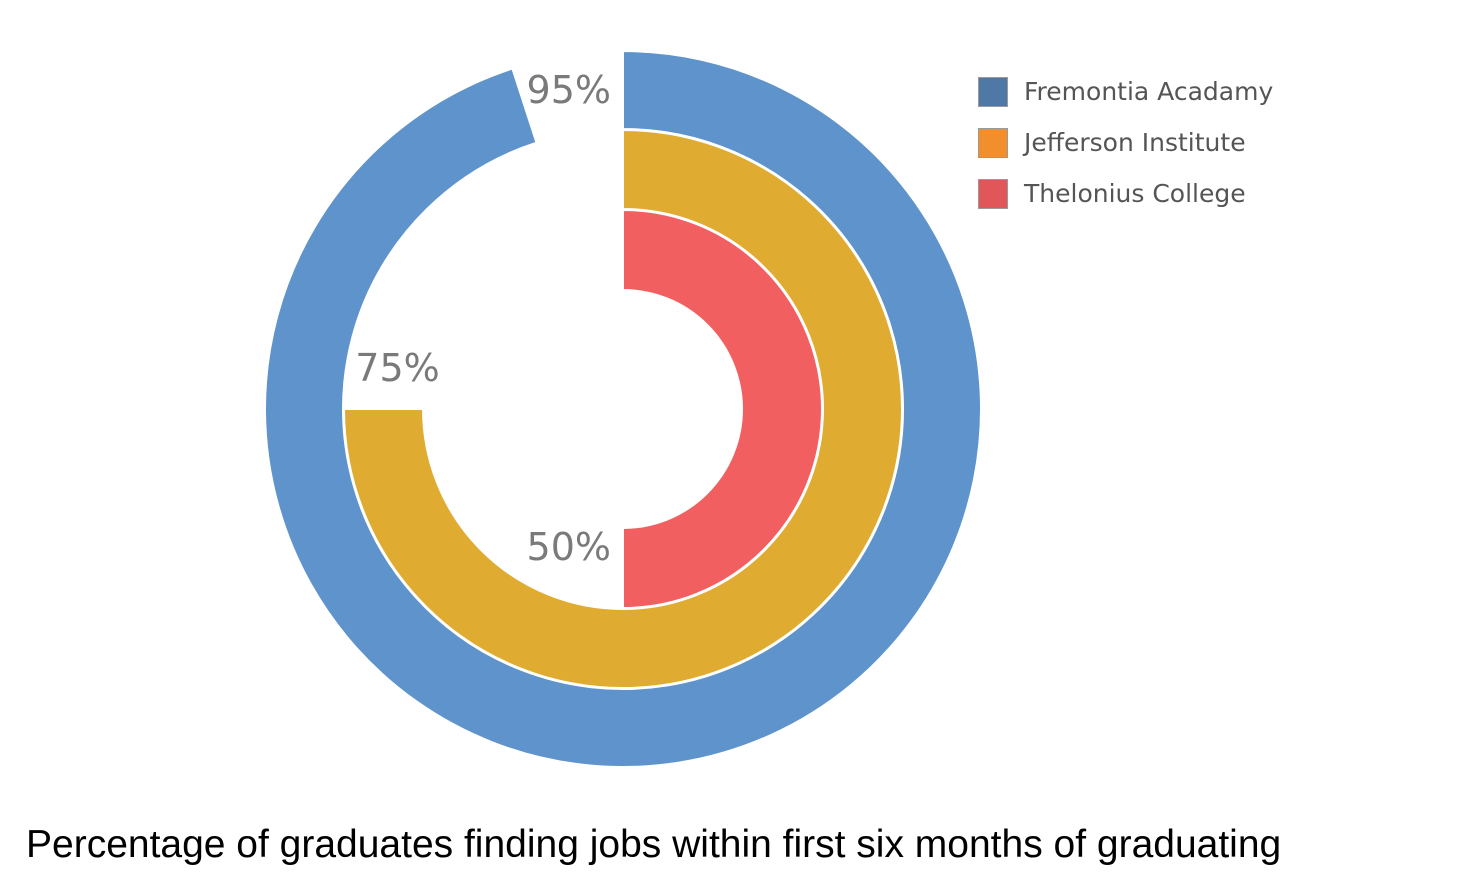 This screenshot has width=1460, height=894. I want to click on ring-labels-group: 95% 75% 50%, so click(483, 318).